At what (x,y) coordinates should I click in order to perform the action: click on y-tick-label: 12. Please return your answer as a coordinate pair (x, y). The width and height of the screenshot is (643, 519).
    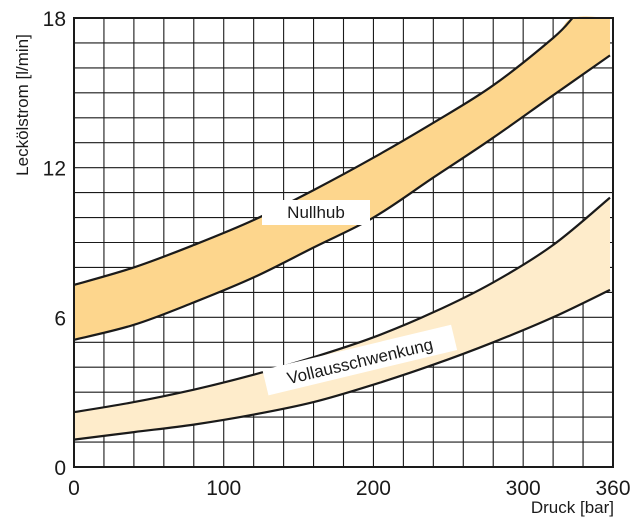
    Looking at the image, I should click on (54, 169).